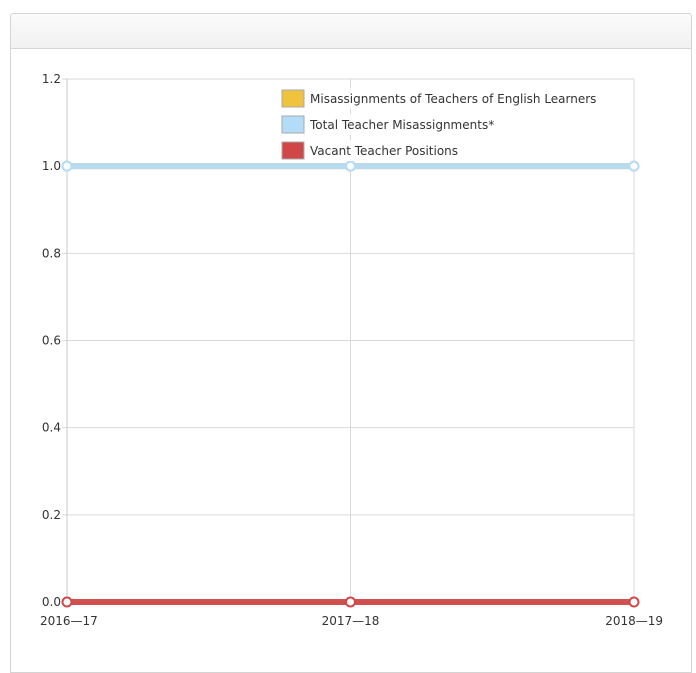  What do you see at coordinates (351, 621) in the screenshot?
I see `x-tick-label: 2017—18` at bounding box center [351, 621].